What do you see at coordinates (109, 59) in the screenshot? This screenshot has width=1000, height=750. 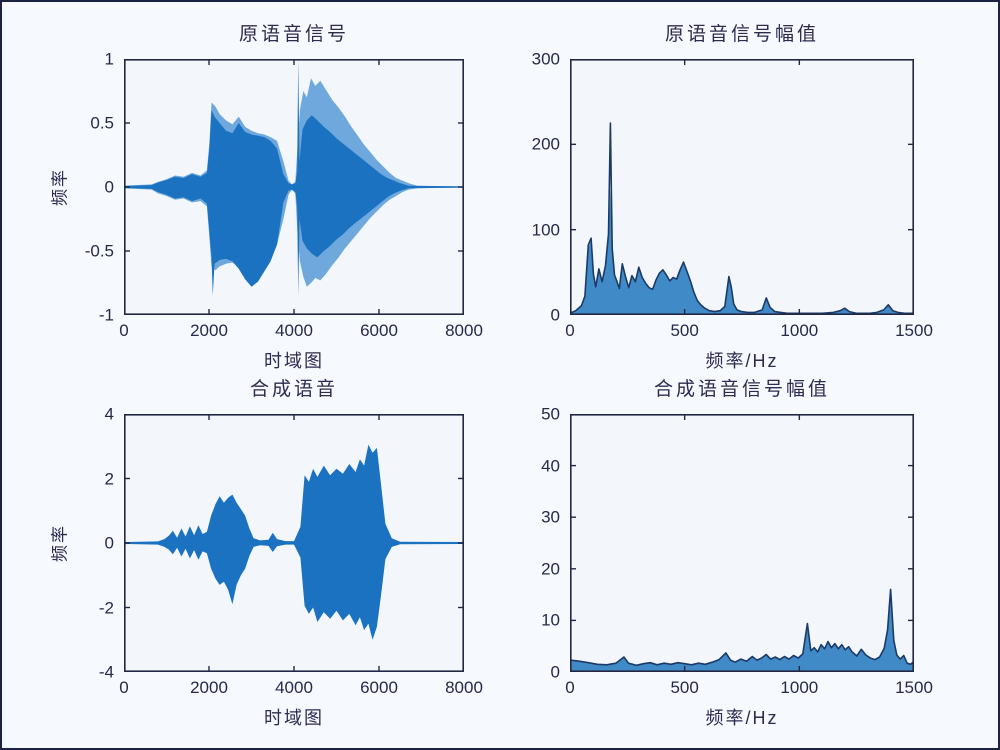 I see `y-tick-label: 1` at bounding box center [109, 59].